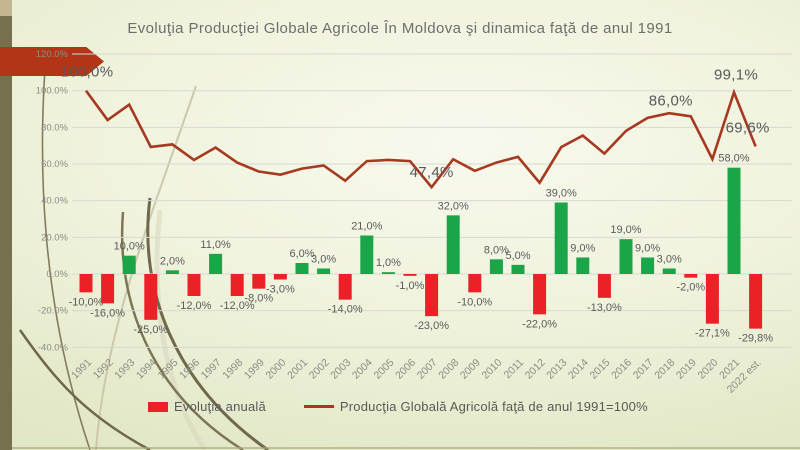 This screenshot has width=800, height=450. What do you see at coordinates (280, 289) in the screenshot?
I see `bar-label: -3,0%` at bounding box center [280, 289].